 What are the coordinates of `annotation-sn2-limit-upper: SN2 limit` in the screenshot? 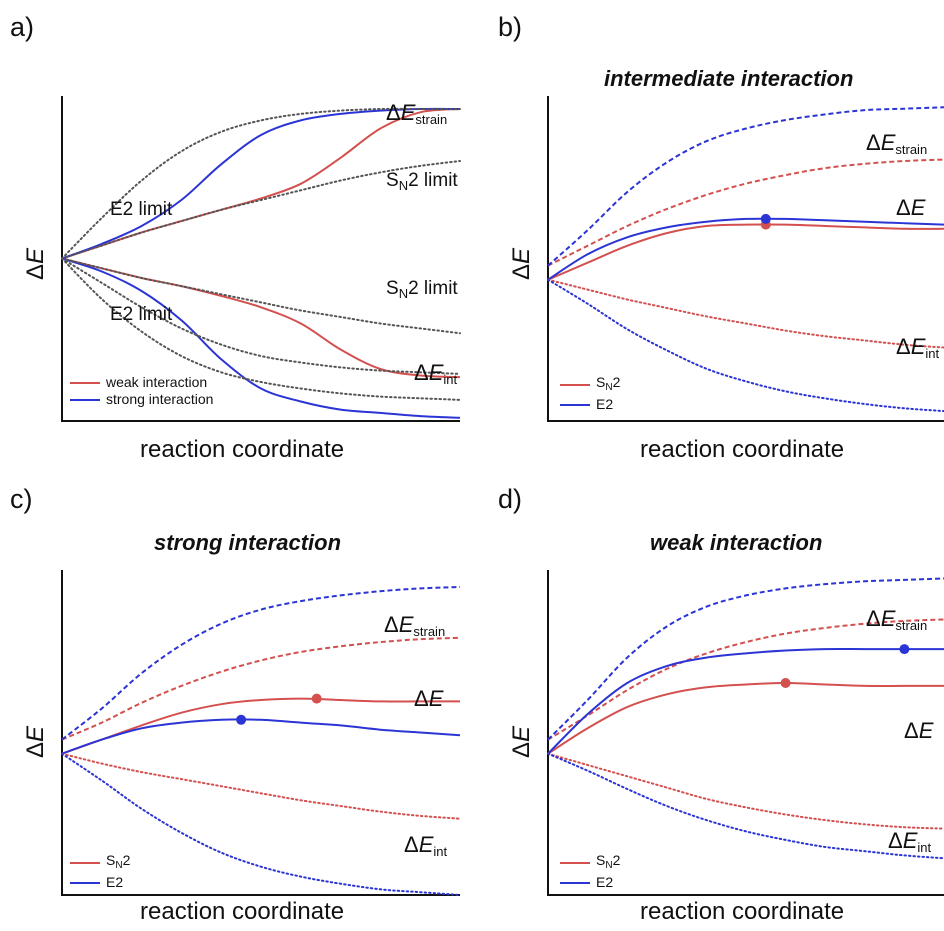 It's located at (422, 181).